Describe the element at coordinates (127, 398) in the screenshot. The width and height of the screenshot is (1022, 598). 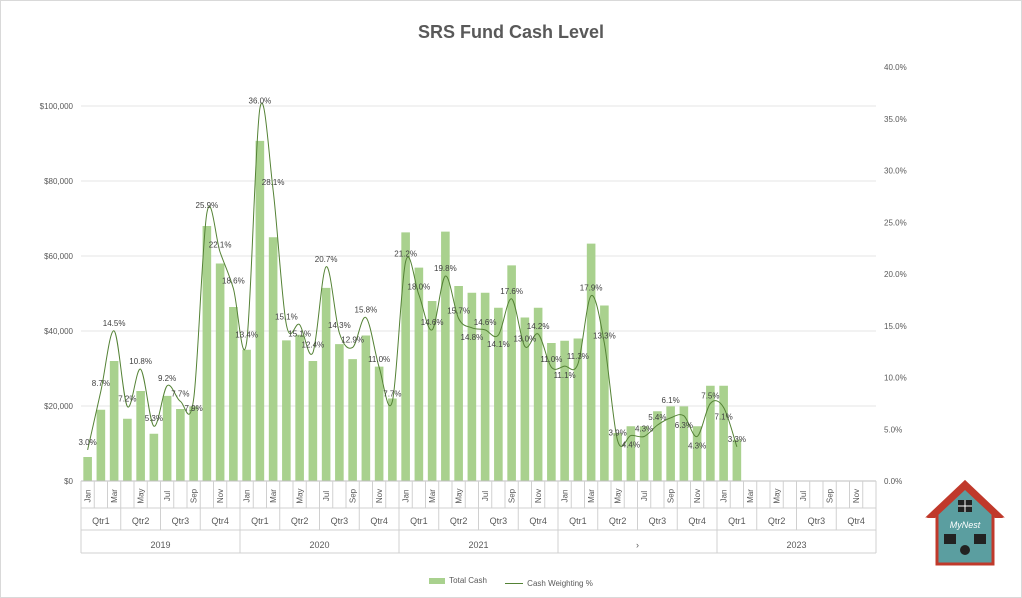
I see `data-label-cash-weighting: 7.2%` at that location.